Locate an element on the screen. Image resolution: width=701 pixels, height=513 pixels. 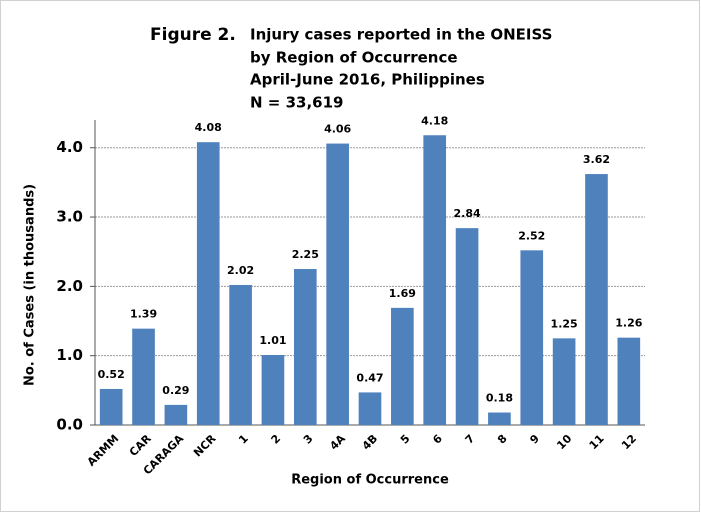
value-label: 1.69 is located at coordinates (402, 293).